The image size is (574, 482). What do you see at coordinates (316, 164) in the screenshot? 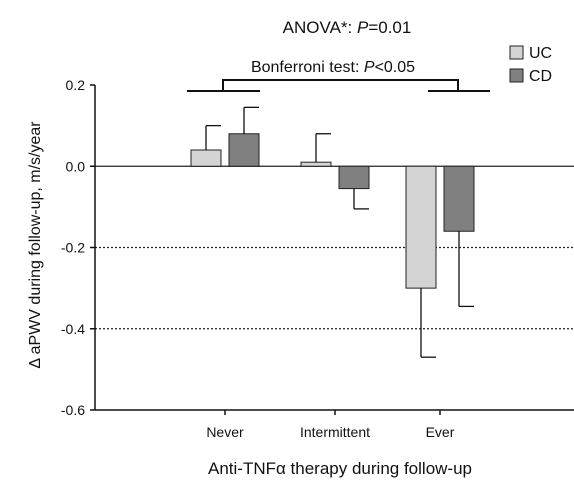
I see `bar-uc-intermittent` at bounding box center [316, 164].